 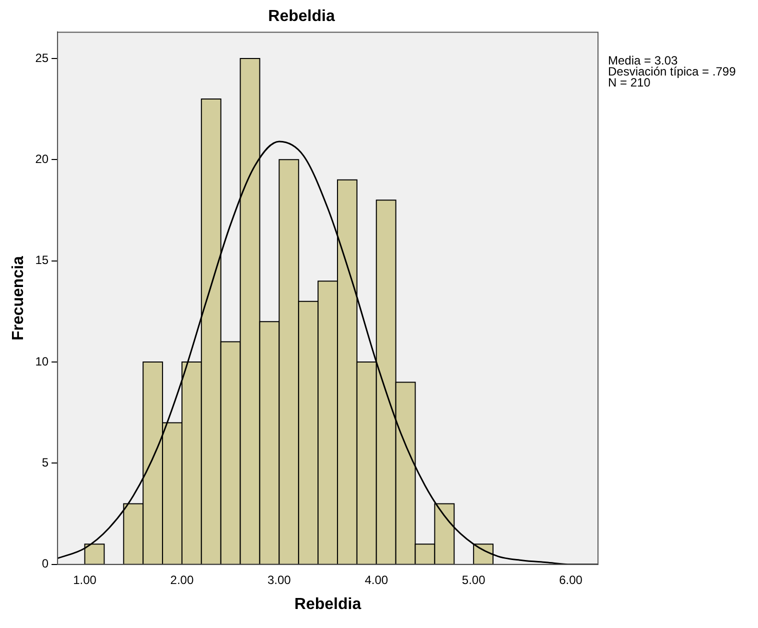 What do you see at coordinates (85, 579) in the screenshot?
I see `x-tick-label: 1.00` at bounding box center [85, 579].